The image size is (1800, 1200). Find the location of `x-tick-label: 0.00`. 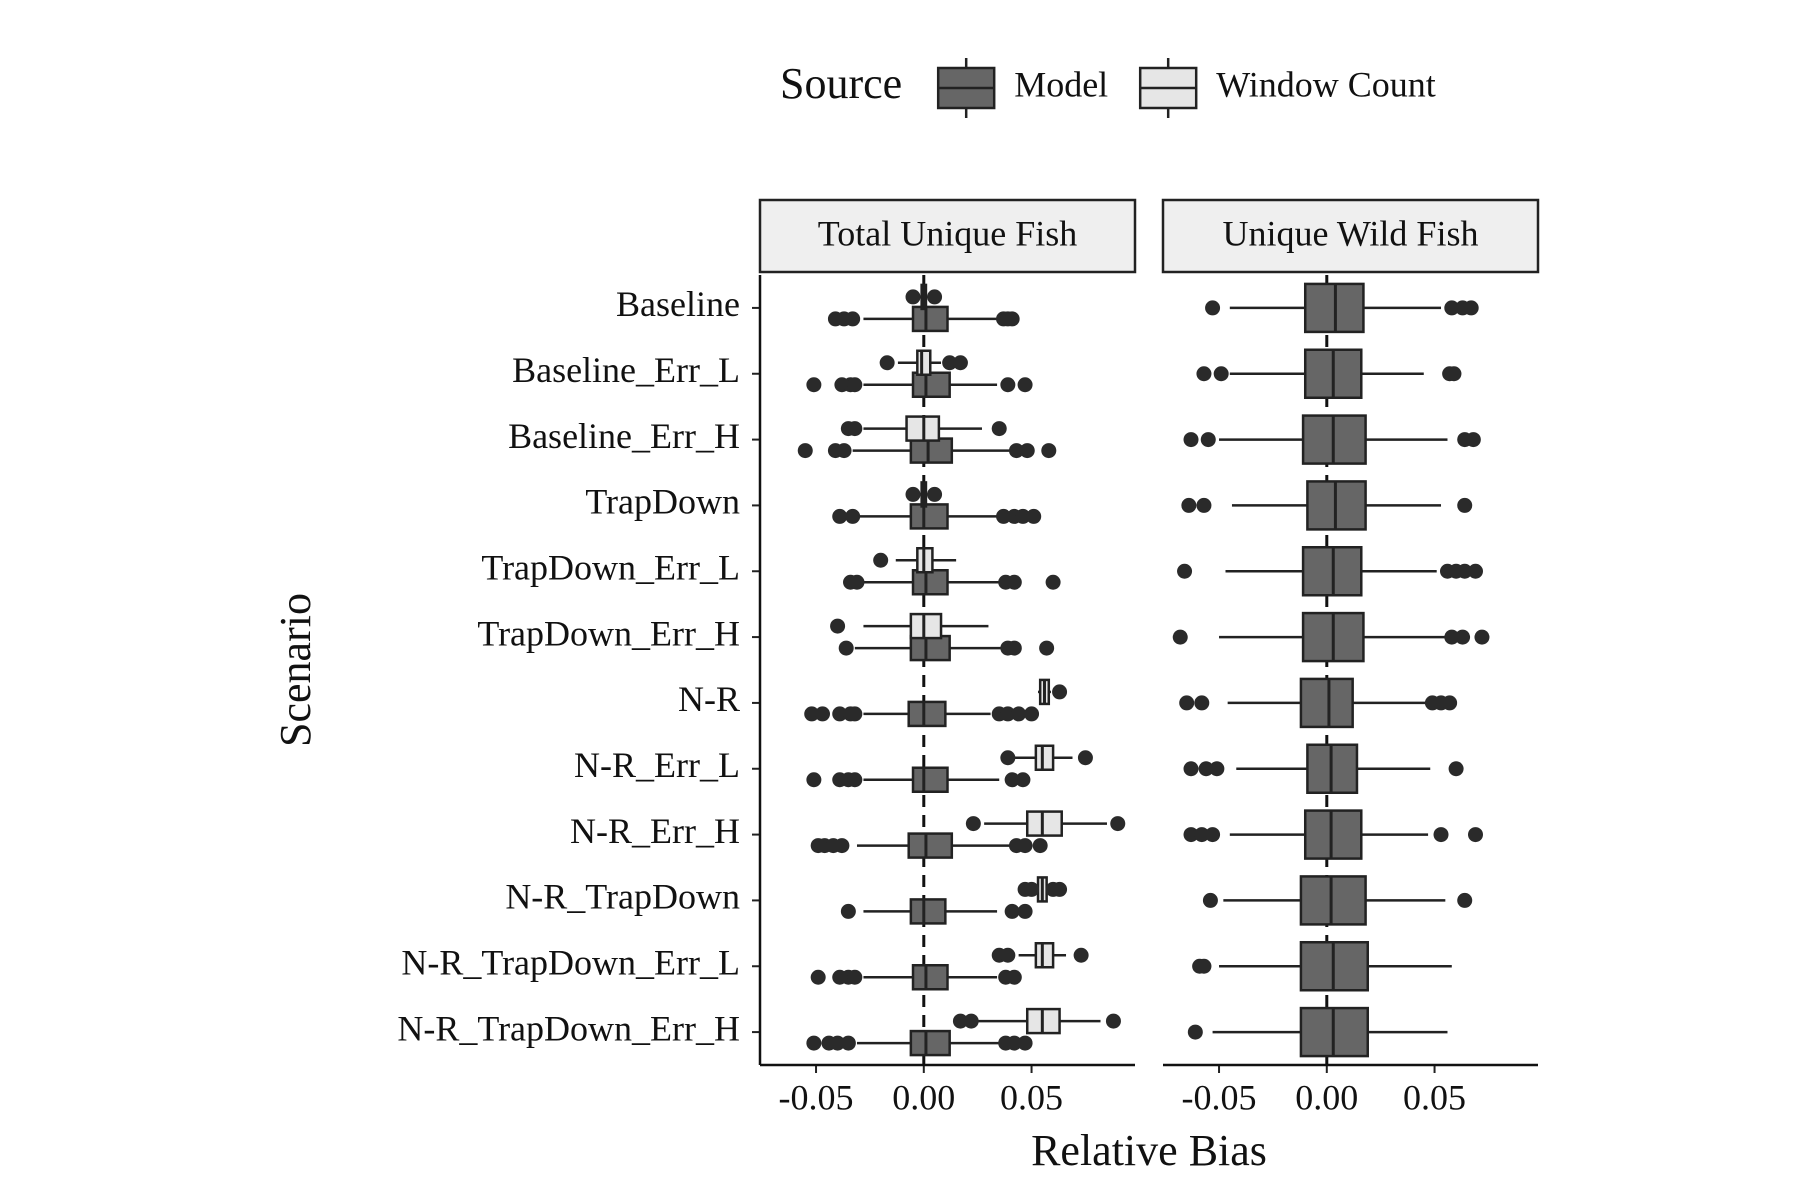

x-tick-label: 0.00 is located at coordinates (1326, 1097).